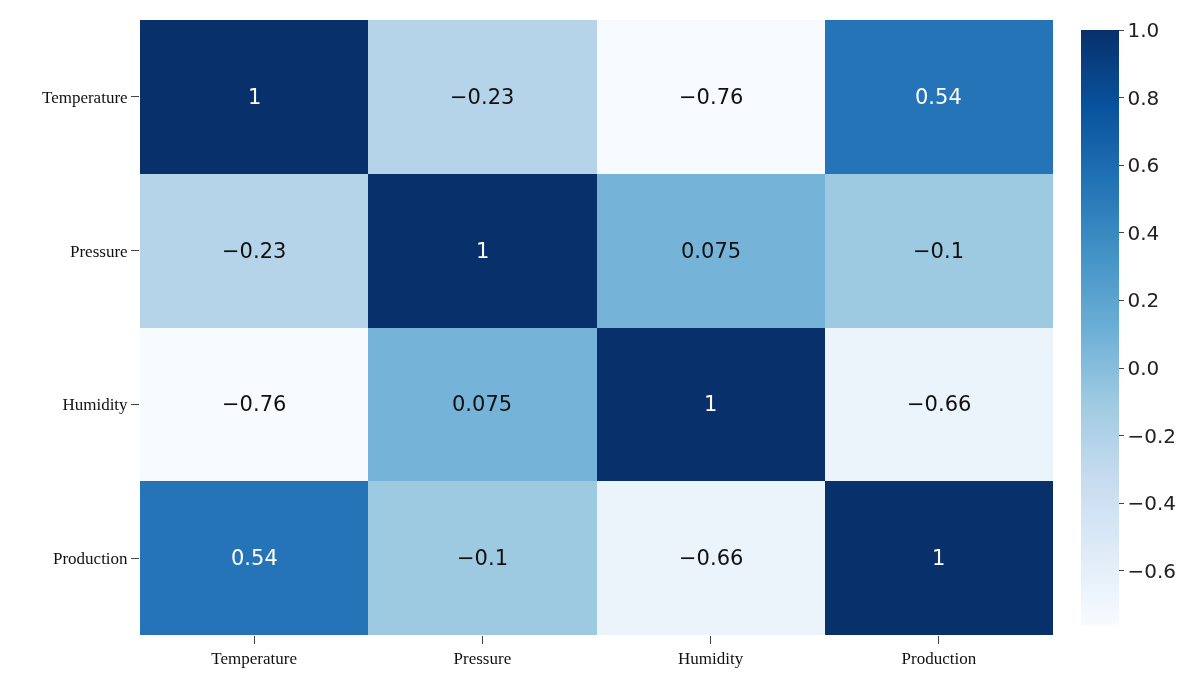 This screenshot has width=1199, height=700. Describe the element at coordinates (1143, 97) in the screenshot. I see `color-bar-label: 0.8` at that location.